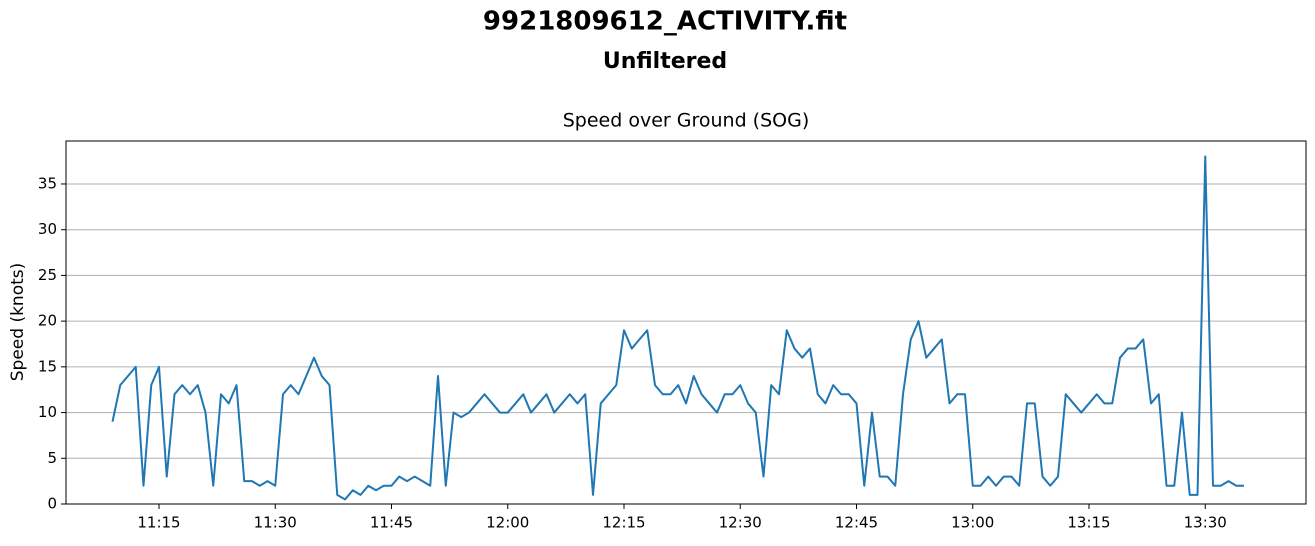  What do you see at coordinates (47, 275) in the screenshot?
I see `y-tick-label: 25` at bounding box center [47, 275].